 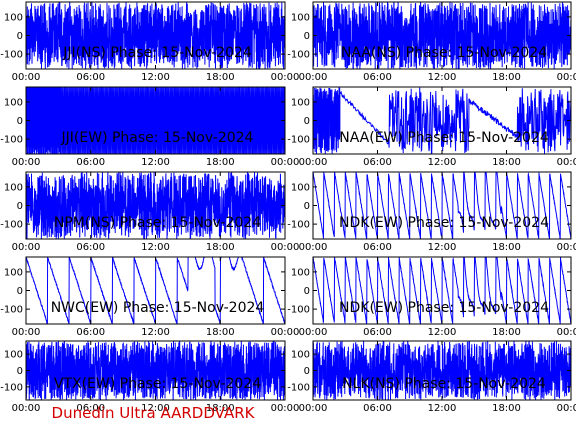 I want to click on panel-title: NLK(NS) Phase: 15-Nov-2024, so click(x=444, y=384).